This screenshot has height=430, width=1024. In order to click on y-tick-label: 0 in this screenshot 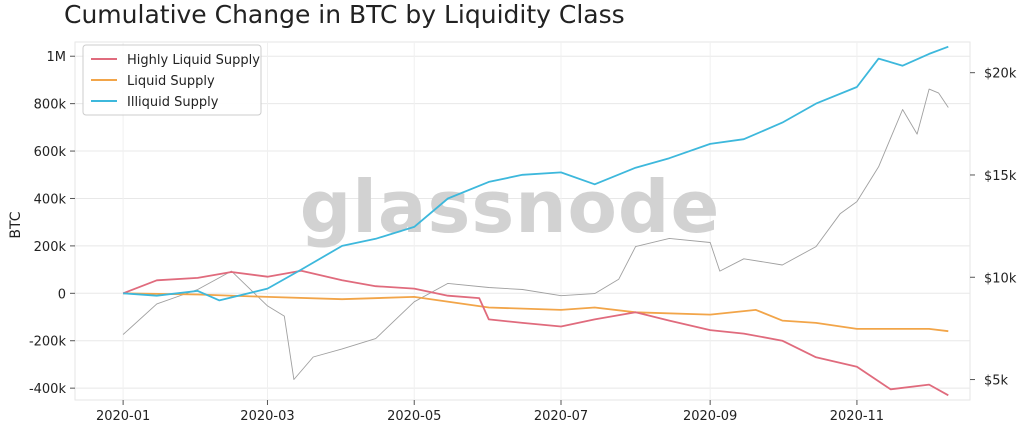, I will do `click(62, 294)`.